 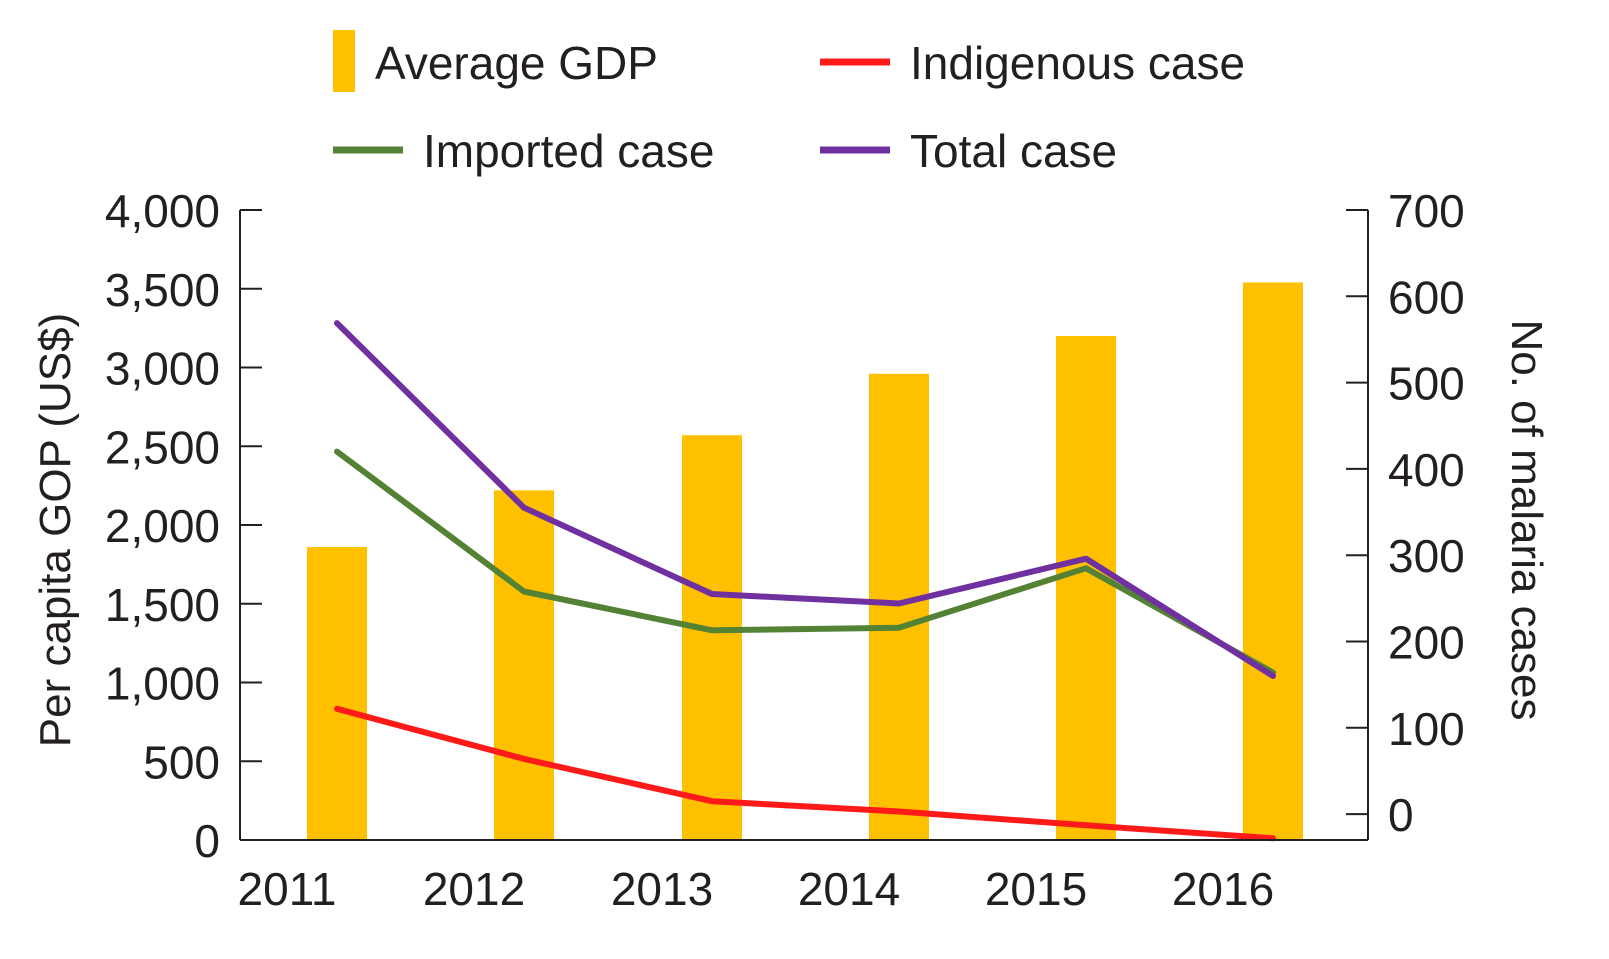 What do you see at coordinates (849, 889) in the screenshot?
I see `x-tick-label-2014: 2014` at bounding box center [849, 889].